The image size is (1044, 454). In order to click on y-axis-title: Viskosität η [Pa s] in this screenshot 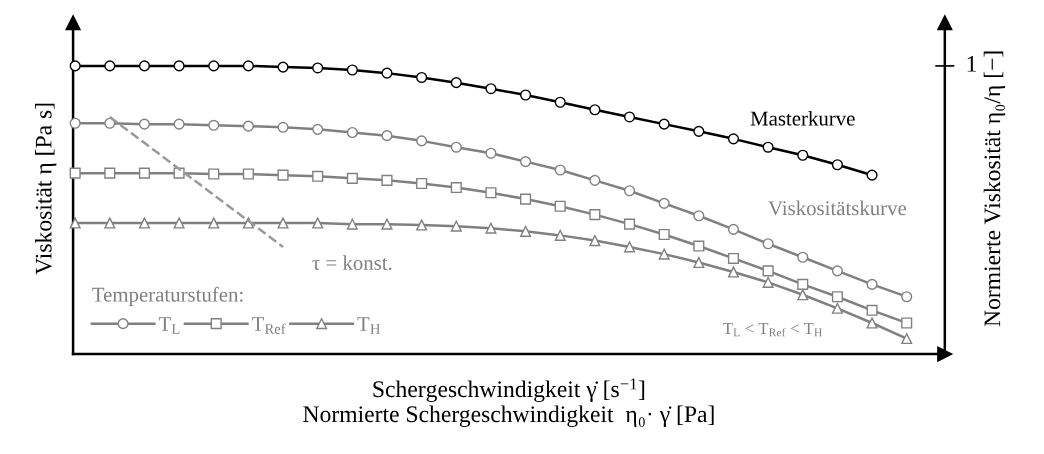, I will do `click(46, 189)`.